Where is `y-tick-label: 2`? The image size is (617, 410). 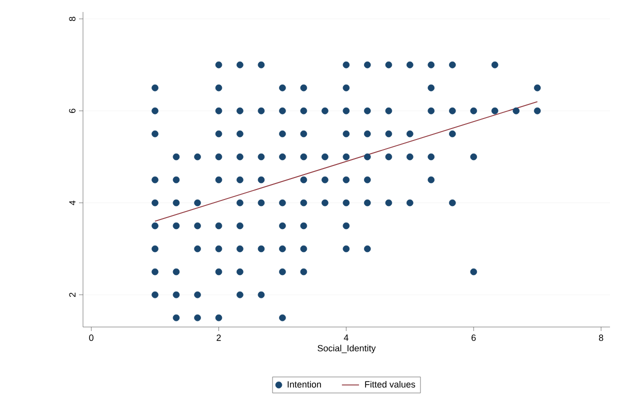
y-tick-label: 2 is located at coordinates (72, 294).